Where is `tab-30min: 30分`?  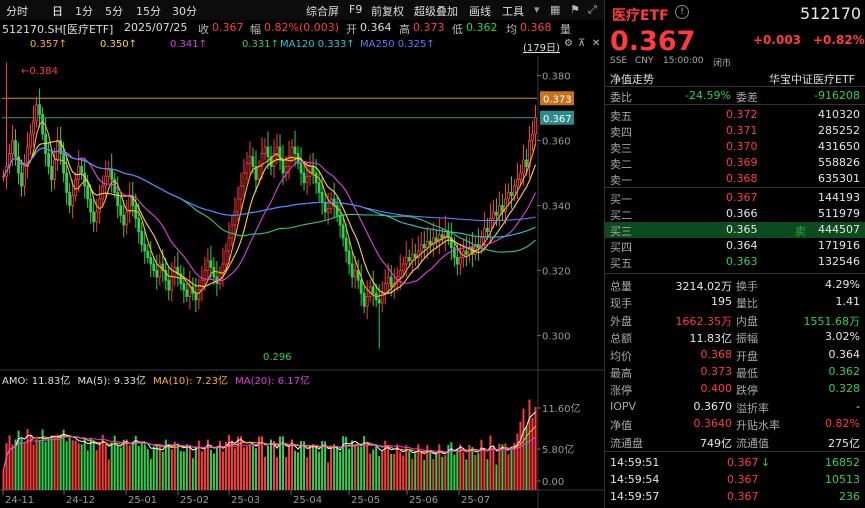
tab-30min: 30分 is located at coordinates (184, 11).